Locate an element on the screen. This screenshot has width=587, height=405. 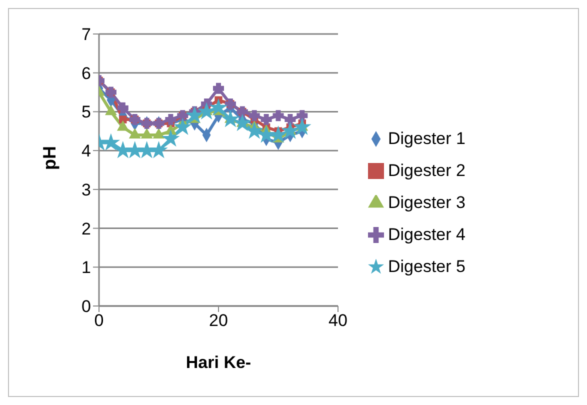
x-tick-label: 40 is located at coordinates (338, 320).